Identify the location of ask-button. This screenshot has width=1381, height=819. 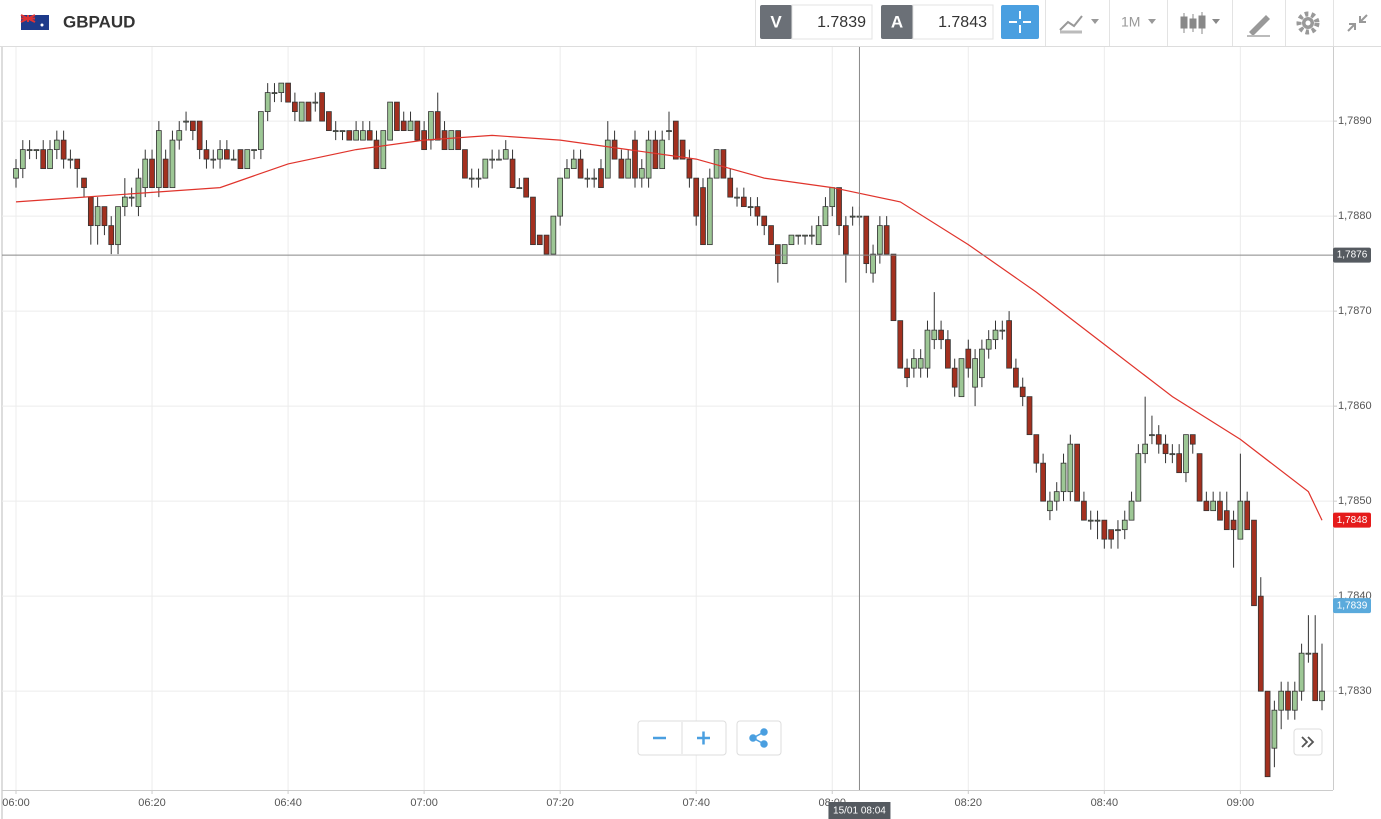
(897, 22).